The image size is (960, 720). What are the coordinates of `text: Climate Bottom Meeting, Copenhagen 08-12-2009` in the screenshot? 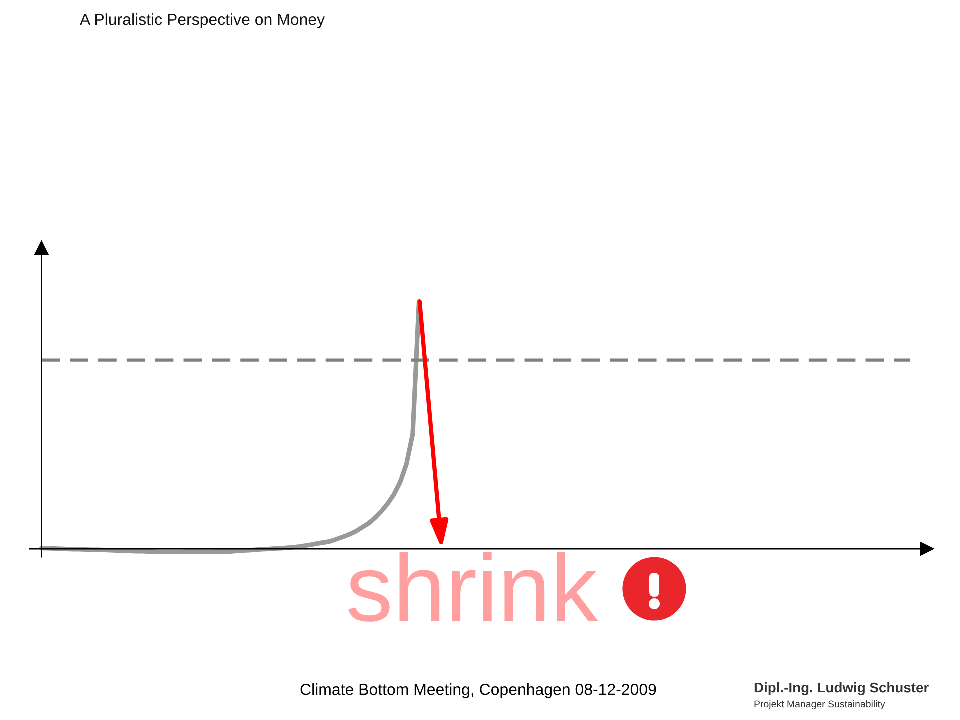 It's located at (478, 691).